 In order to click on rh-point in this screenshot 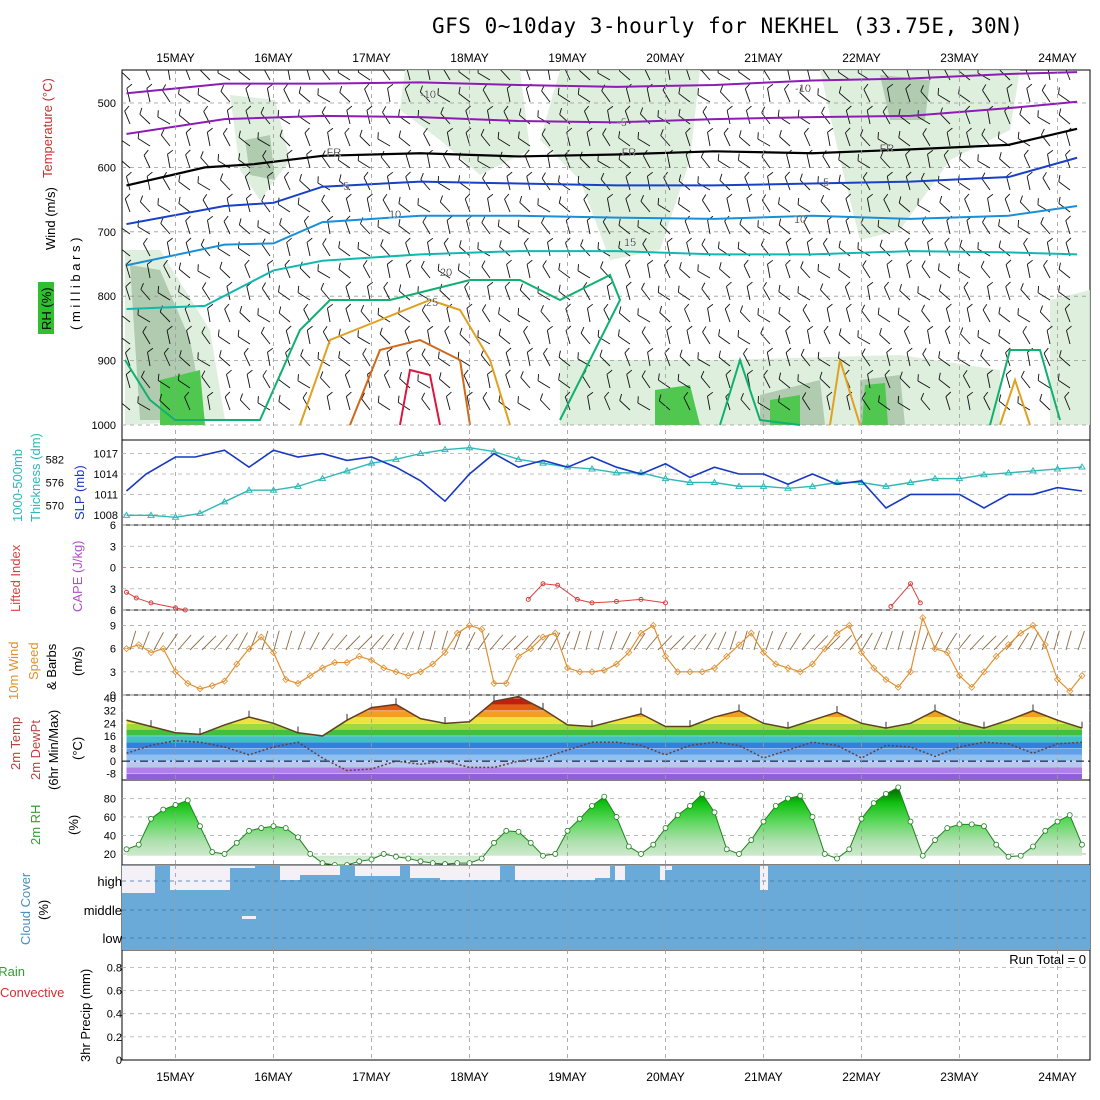, I will do `click(824, 854)`.